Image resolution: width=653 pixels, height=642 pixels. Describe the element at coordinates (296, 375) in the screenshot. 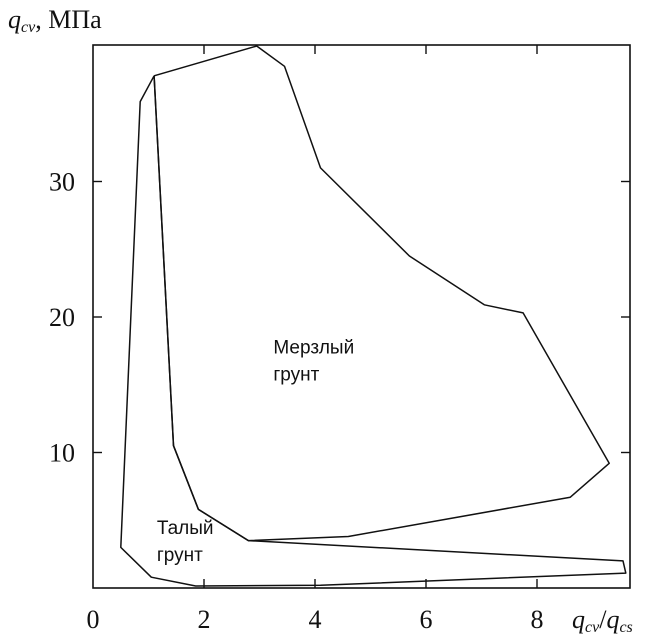

I see `region-label-0-line-1: грунт` at that location.